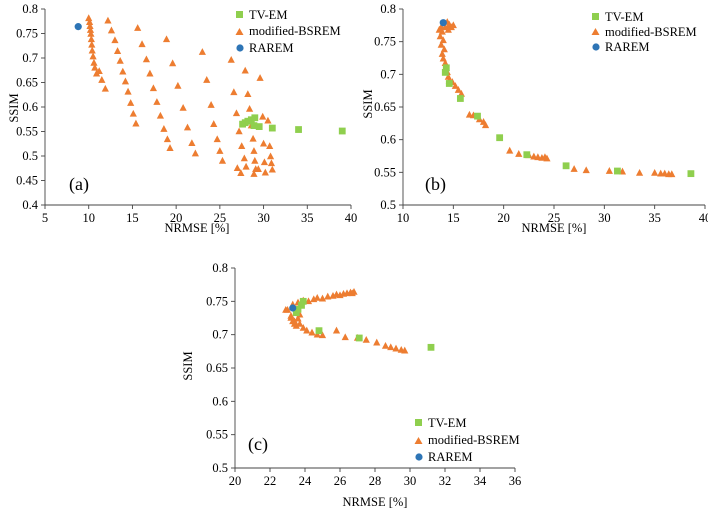 This screenshot has width=708, height=513. Describe the element at coordinates (197, 228) in the screenshot. I see `panel-a-xlabel: NRMSE [%]` at that location.